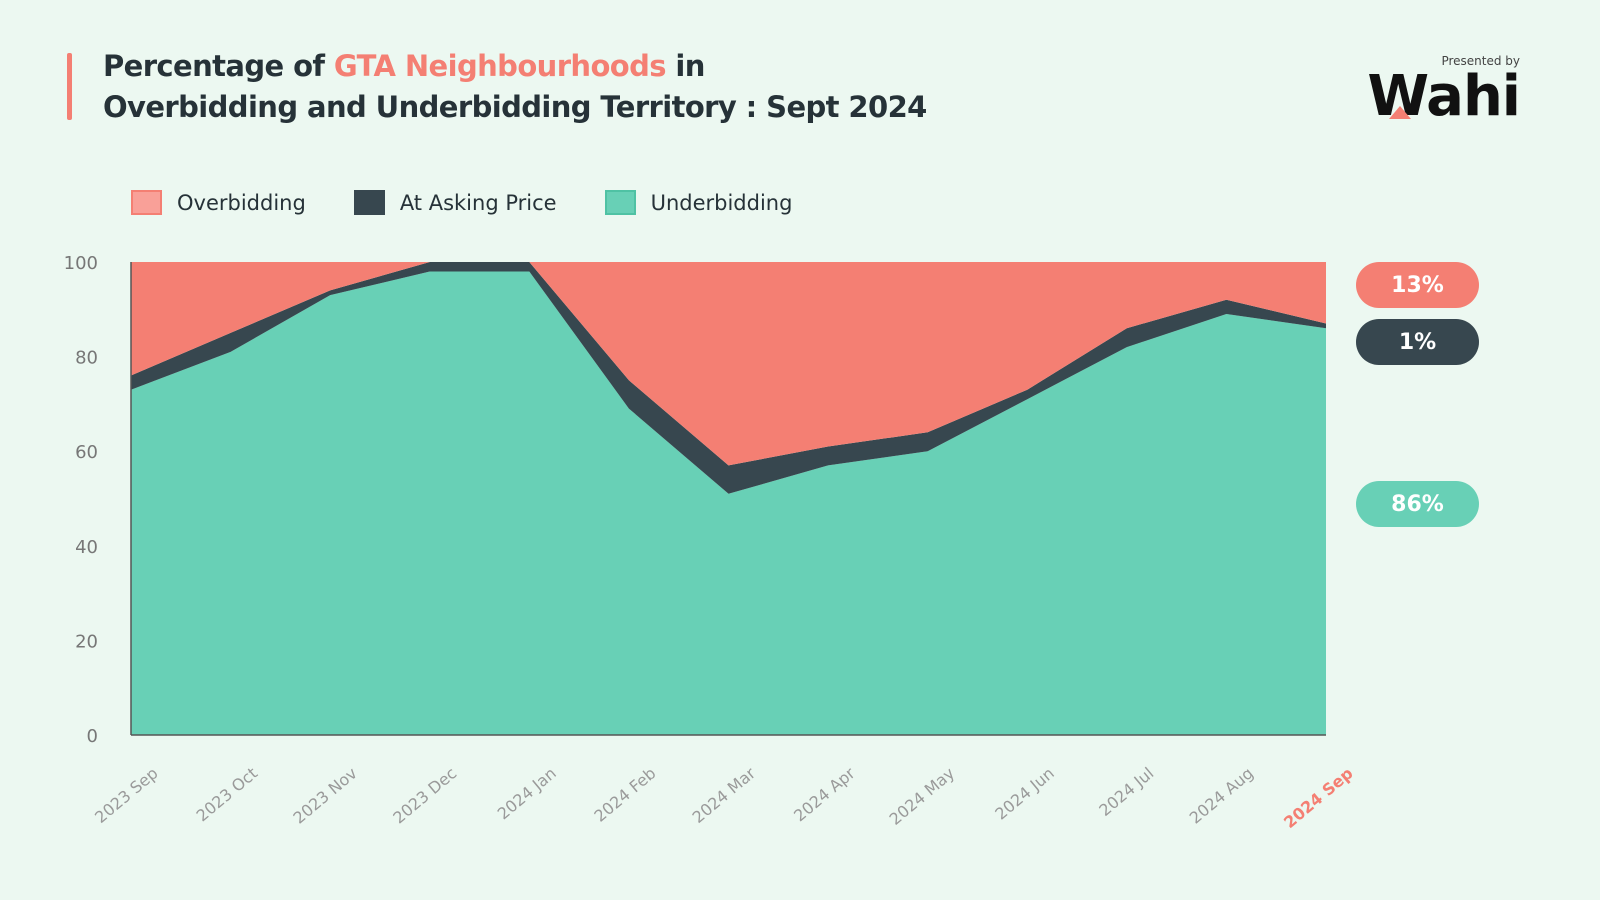  I want to click on chart-legend: Overbidding At Asking Price Underbidding, so click(485, 202).